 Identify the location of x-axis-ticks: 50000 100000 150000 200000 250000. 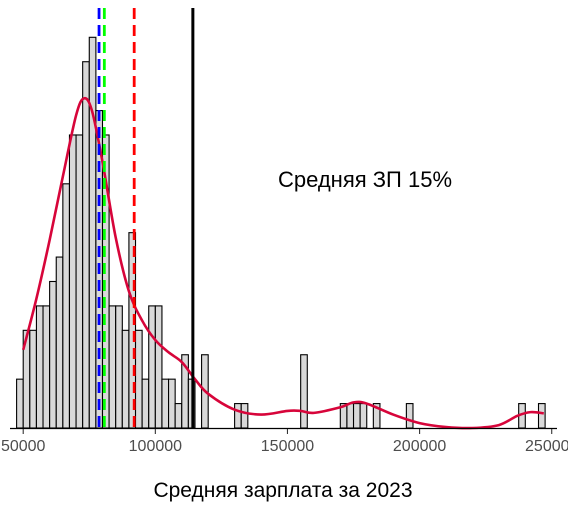
(284, 442).